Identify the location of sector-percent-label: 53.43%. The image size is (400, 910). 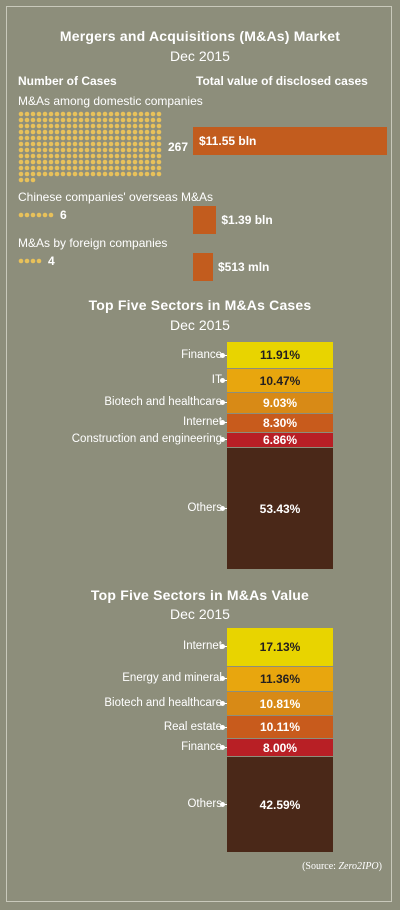
(280, 508).